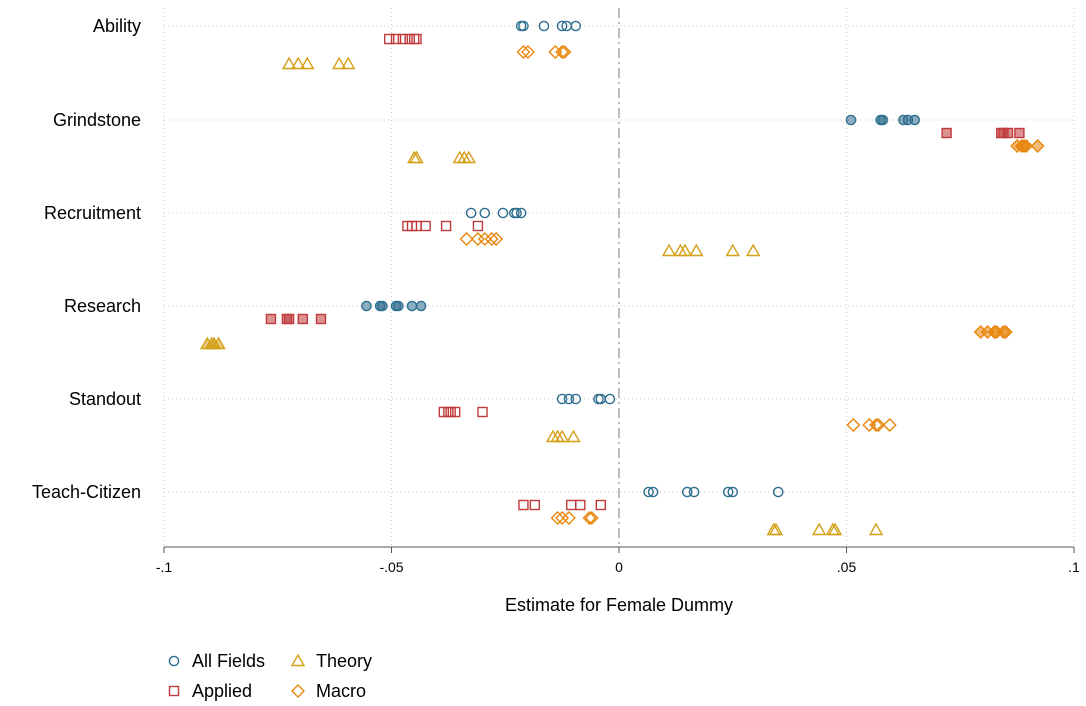 Image resolution: width=1086 pixels, height=706 pixels. What do you see at coordinates (97, 120) in the screenshot?
I see `y-category-label: Grindstone` at bounding box center [97, 120].